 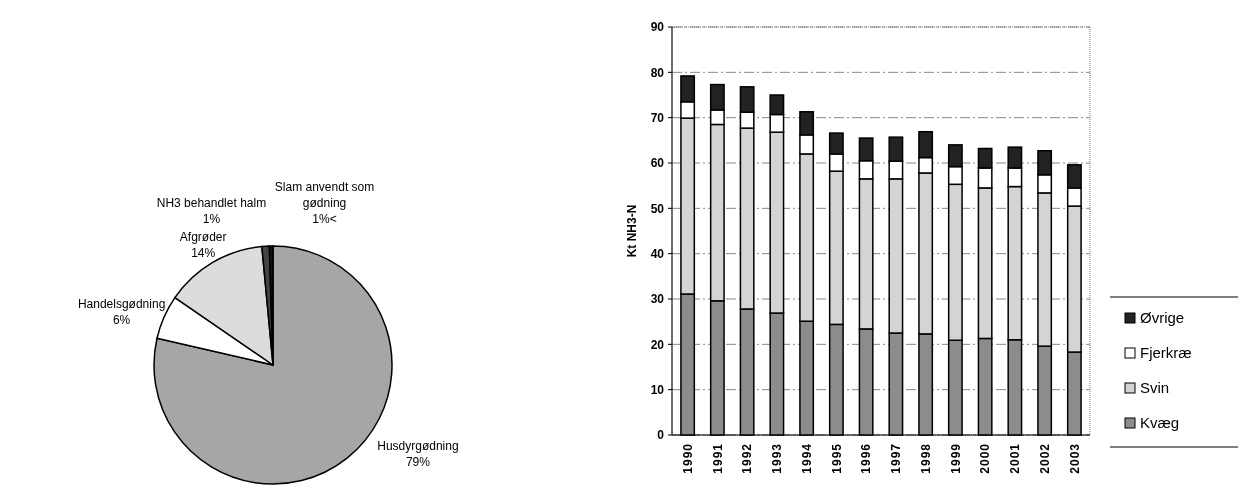 I want to click on y-tick-label: 90, so click(x=657, y=27).